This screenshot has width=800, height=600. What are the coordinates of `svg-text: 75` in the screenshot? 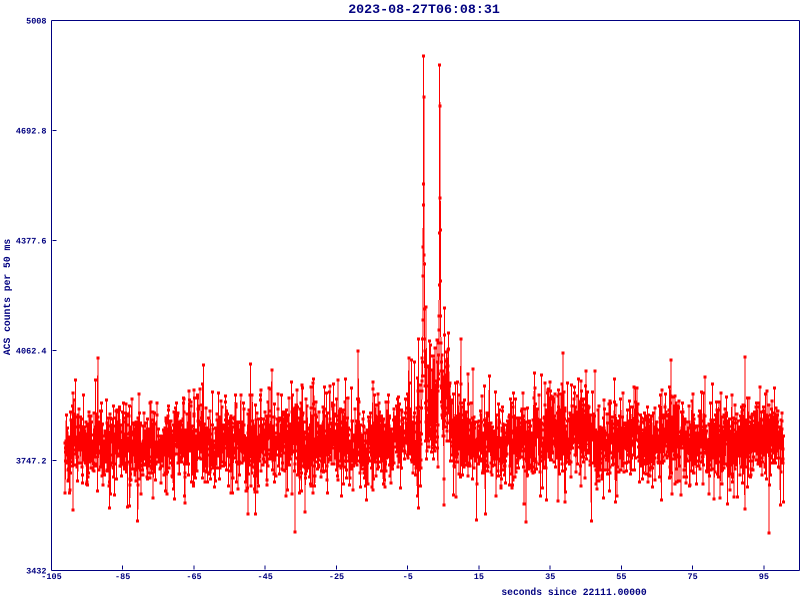 It's located at (692, 577).